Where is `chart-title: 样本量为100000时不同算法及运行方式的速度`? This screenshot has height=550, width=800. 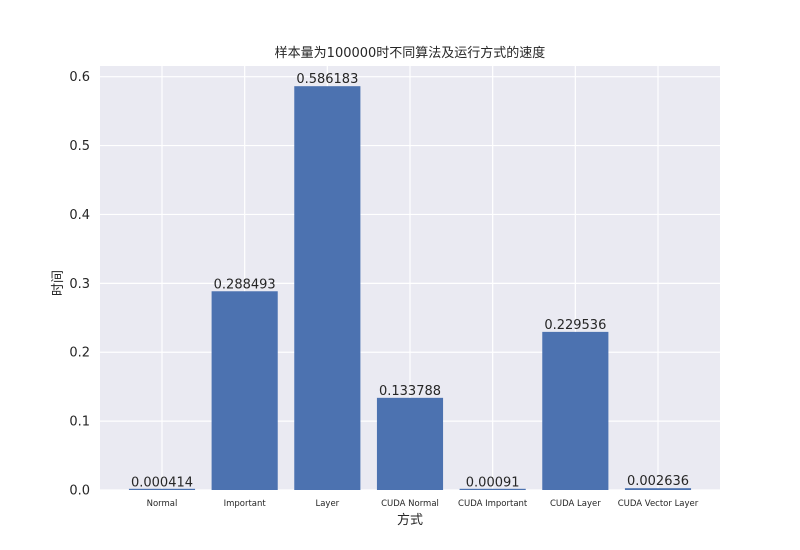 chart-title: 样本量为100000时不同算法及运行方式的速度 is located at coordinates (410, 53).